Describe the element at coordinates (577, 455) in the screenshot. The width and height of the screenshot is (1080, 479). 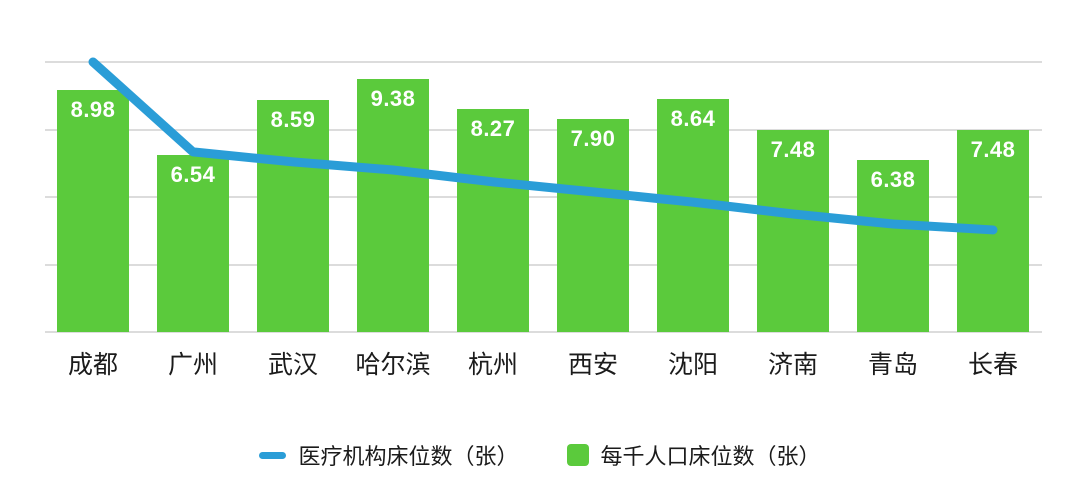
I see `bar-legend-marker-icon` at that location.